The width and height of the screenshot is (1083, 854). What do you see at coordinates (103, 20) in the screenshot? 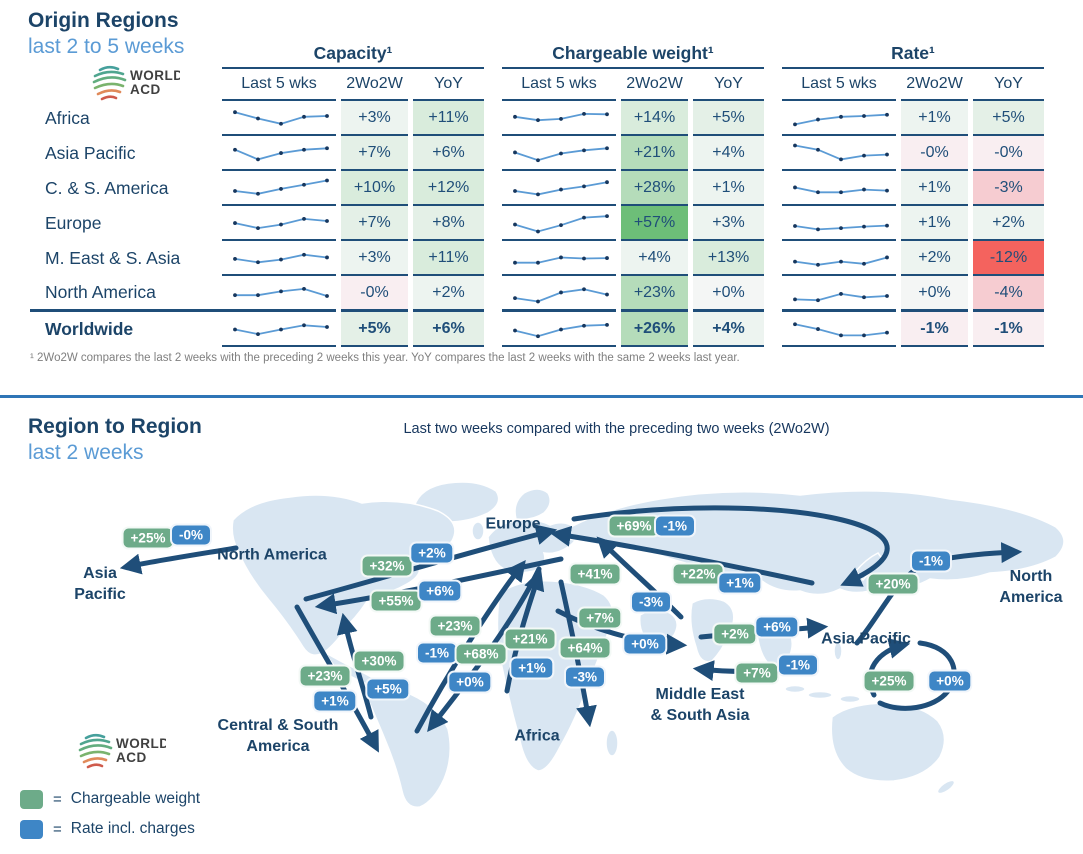
I see `page-title: Origin Regions` at bounding box center [103, 20].